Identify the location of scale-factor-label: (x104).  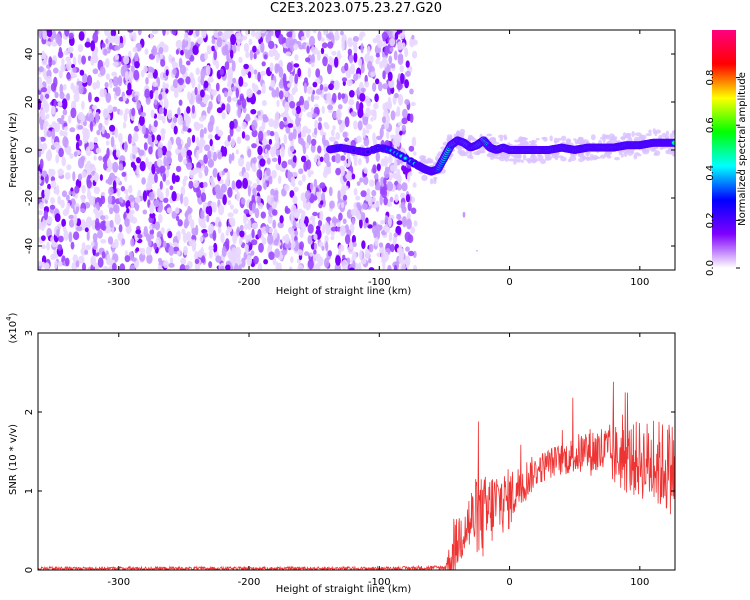
(12, 327).